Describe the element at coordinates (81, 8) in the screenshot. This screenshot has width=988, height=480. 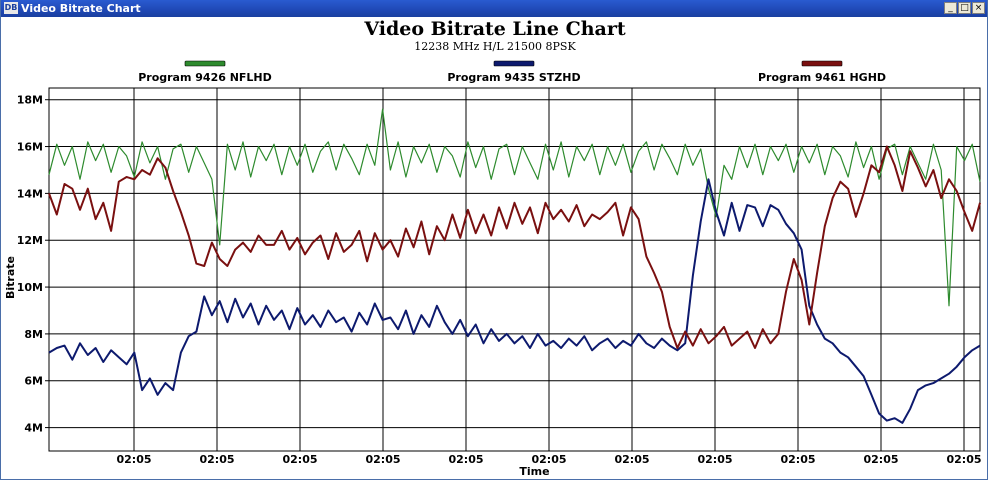
I see `window-title: Video Bitrate Chart` at that location.